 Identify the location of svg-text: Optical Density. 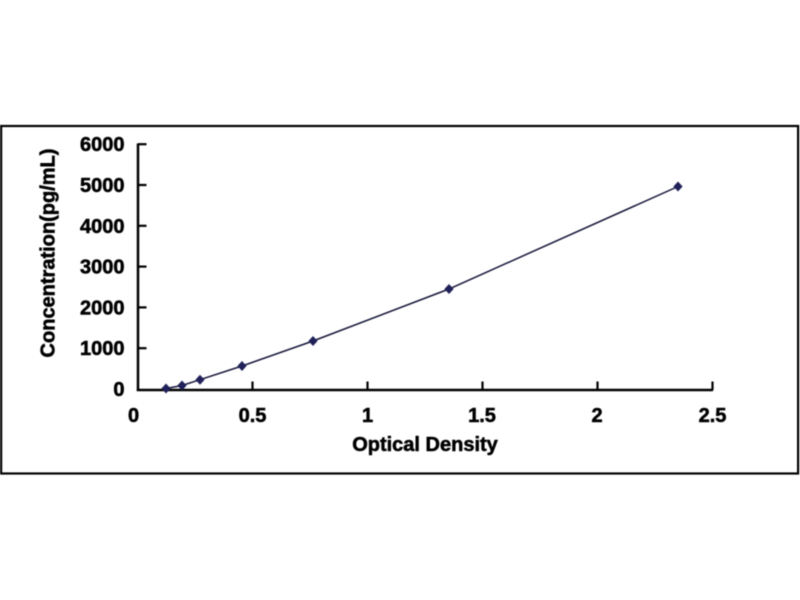
(425, 445).